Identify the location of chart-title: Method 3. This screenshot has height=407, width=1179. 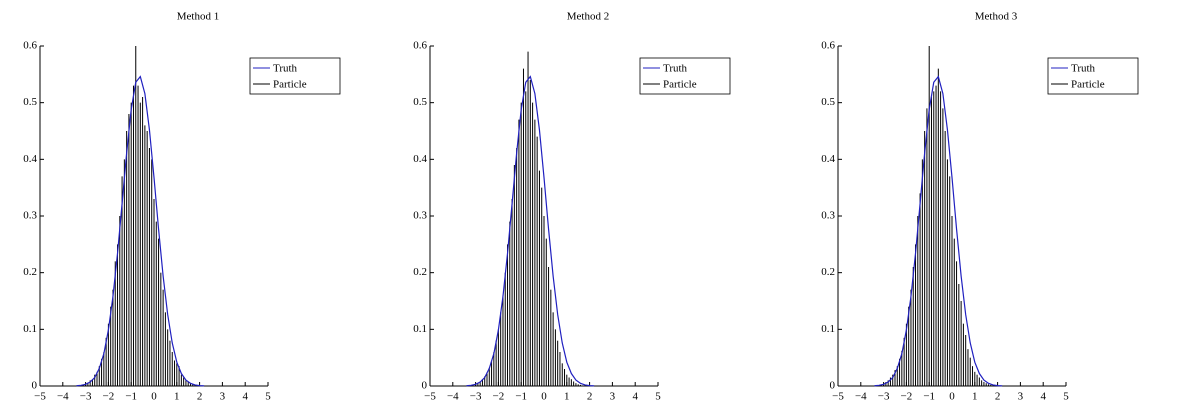
(996, 17).